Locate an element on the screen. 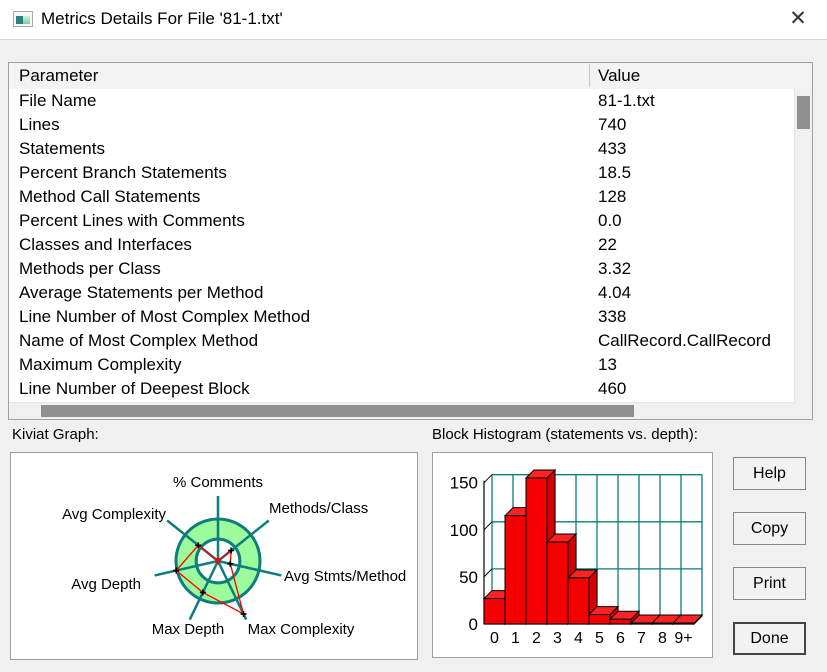  table-row: Average Statements per Method 4.04 is located at coordinates (402, 293).